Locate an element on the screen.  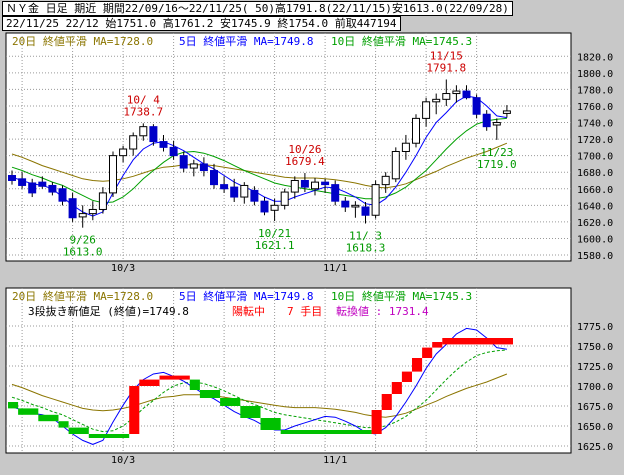
price-panel-y-tick-label: 1620.0 is located at coordinates (595, 223).